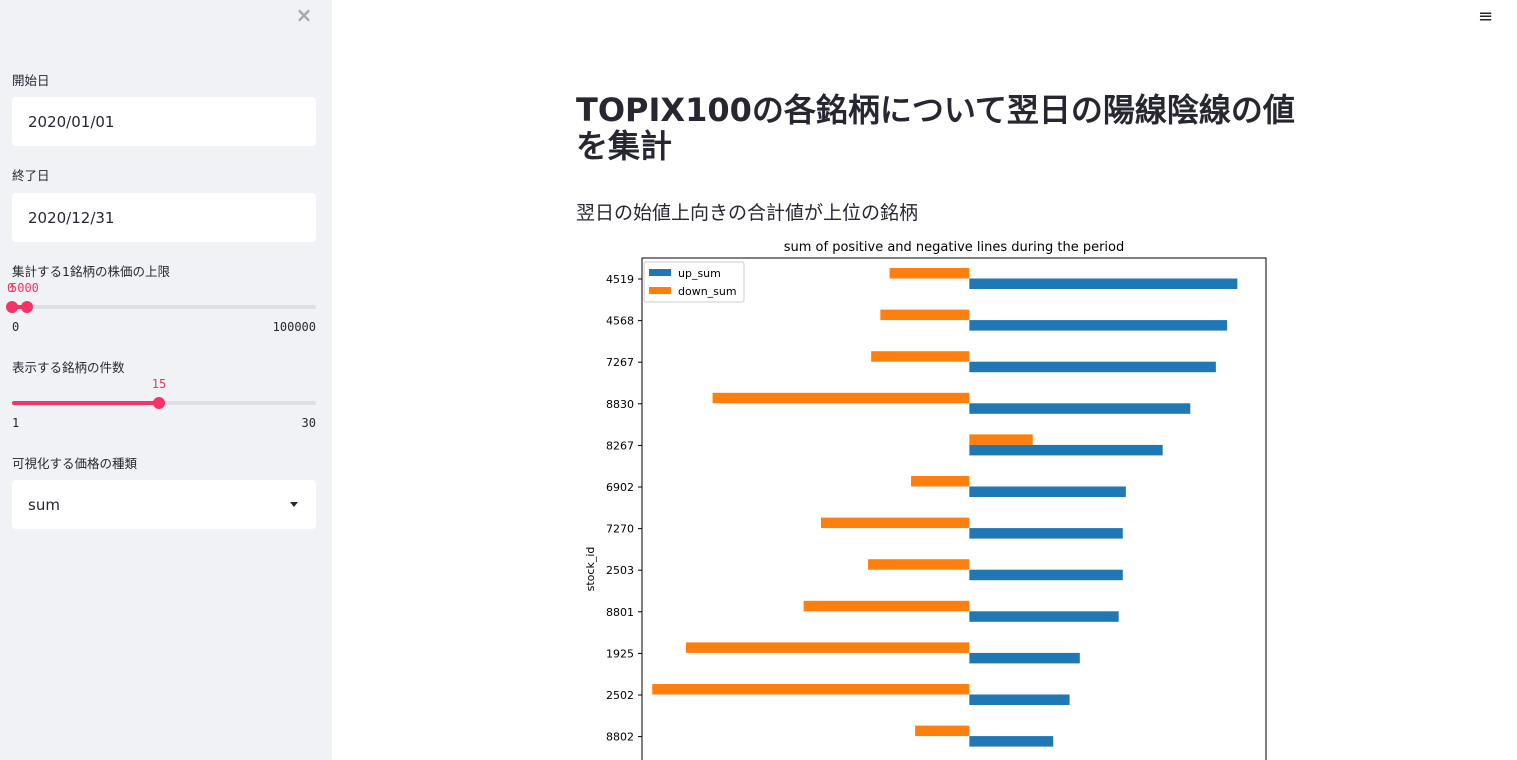 The width and height of the screenshot is (1517, 760). What do you see at coordinates (935, 128) in the screenshot?
I see `page-title: TOPIX100の各銘柄について翌日の陽線陰線の値を集計` at bounding box center [935, 128].